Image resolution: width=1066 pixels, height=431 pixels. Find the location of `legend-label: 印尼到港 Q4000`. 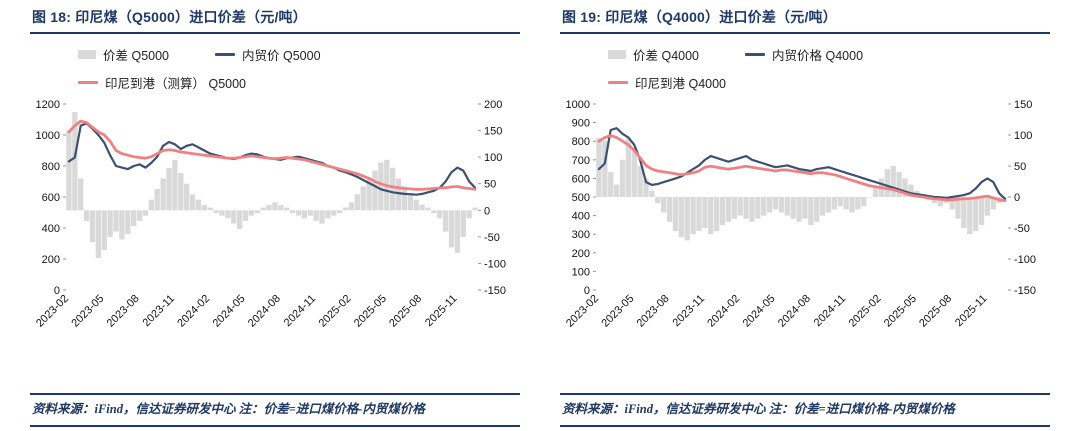

legend-label: 印尼到港 Q4000 is located at coordinates (681, 84).